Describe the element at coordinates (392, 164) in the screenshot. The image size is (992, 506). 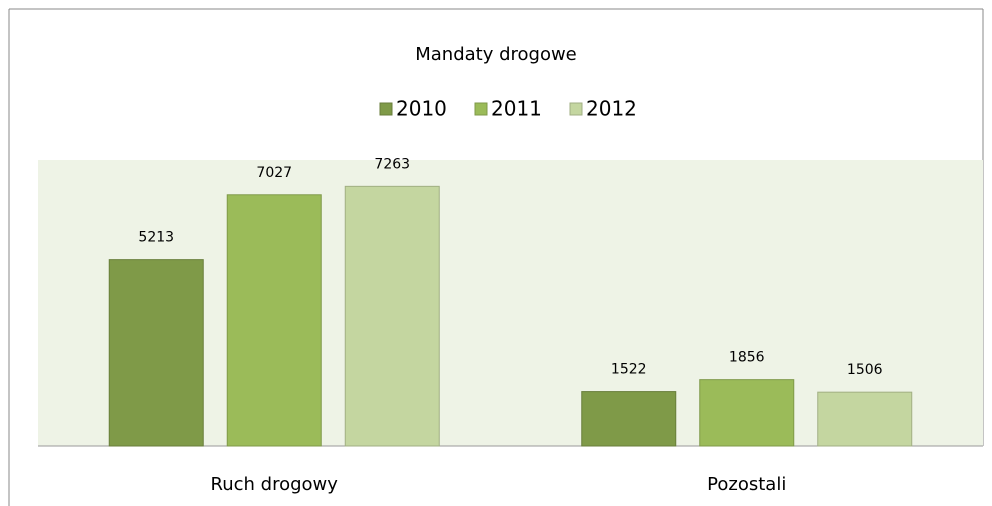
I see `data-label: 7263` at that location.